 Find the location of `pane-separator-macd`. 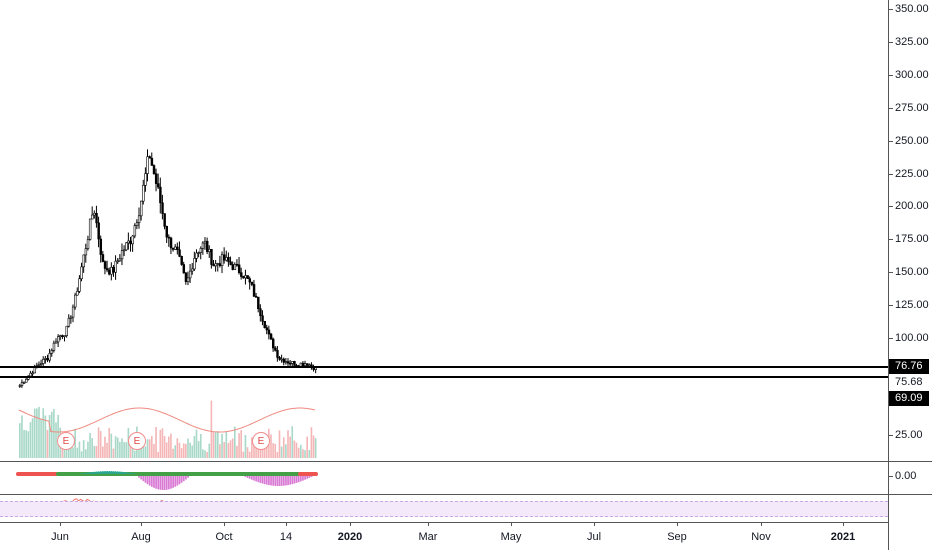

pane-separator-macd is located at coordinates (466, 461).